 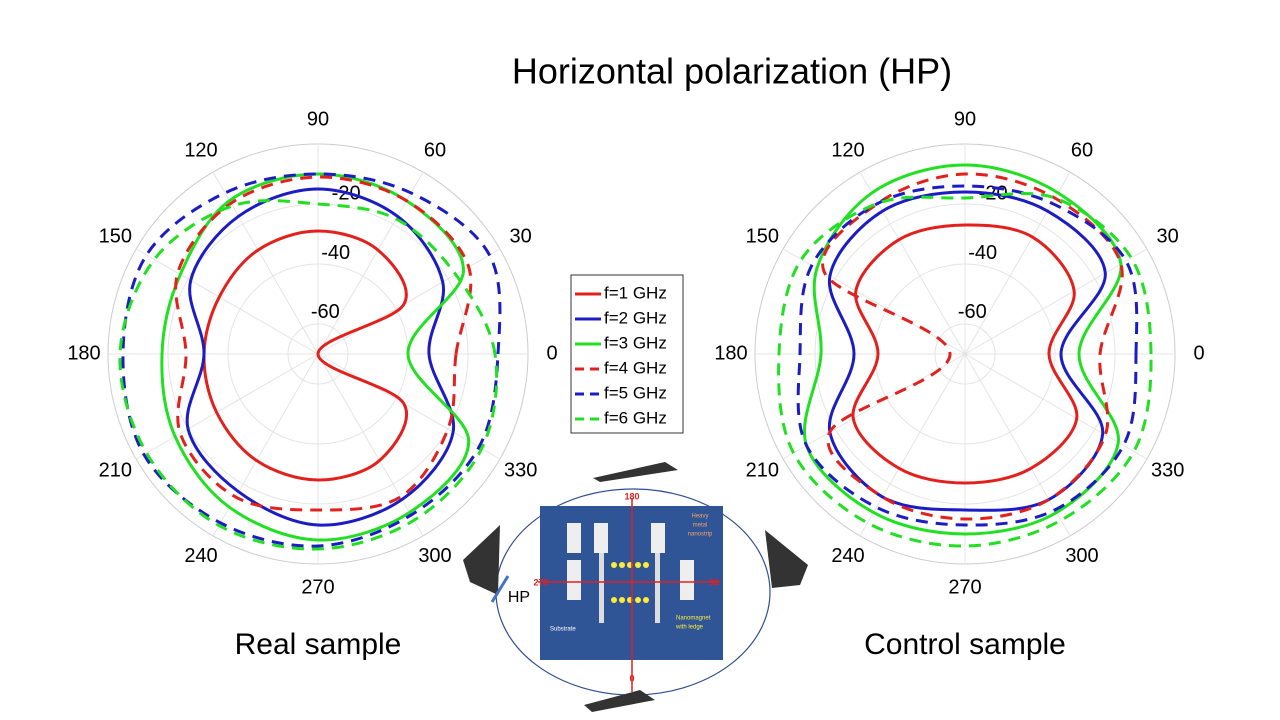 What do you see at coordinates (563, 630) in the screenshot?
I see `substrate-label: Substrate` at bounding box center [563, 630].